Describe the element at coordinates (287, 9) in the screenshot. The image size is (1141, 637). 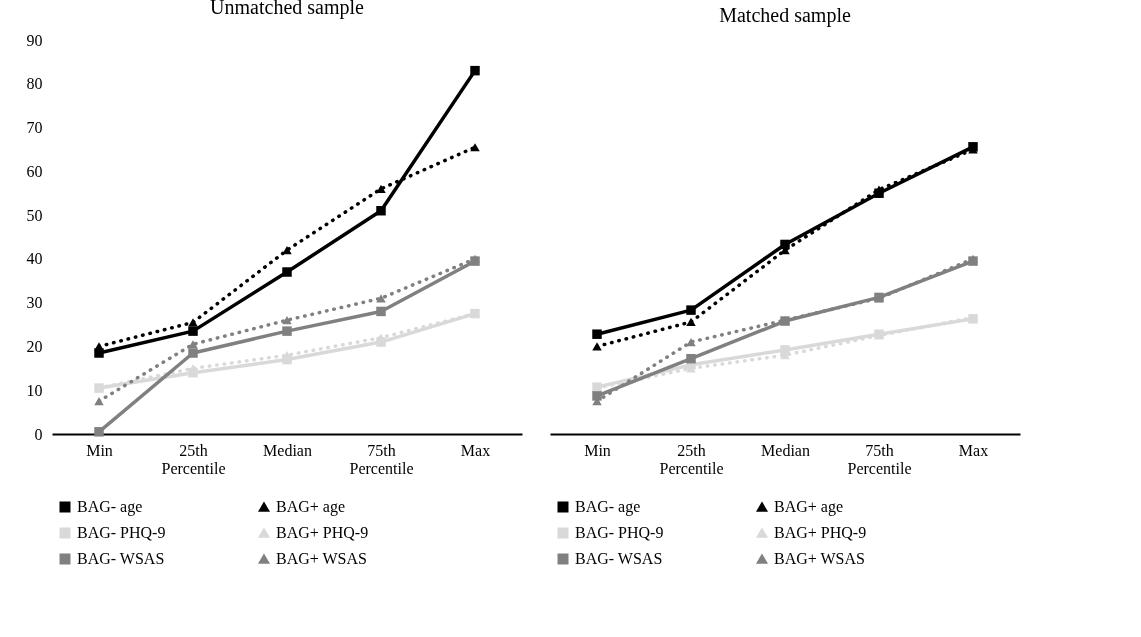
I see `chart-title: Unmatched sample` at that location.